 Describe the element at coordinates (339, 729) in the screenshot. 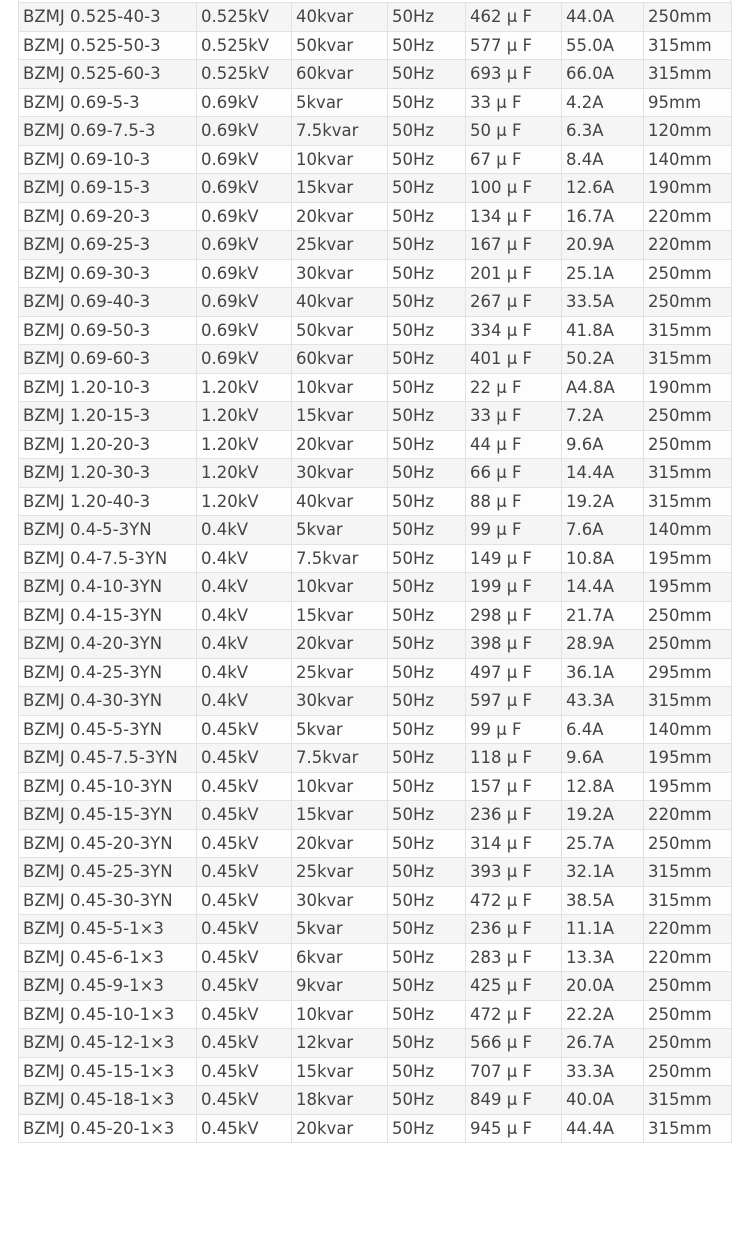

I see `cell-capacity: 5kvar` at that location.